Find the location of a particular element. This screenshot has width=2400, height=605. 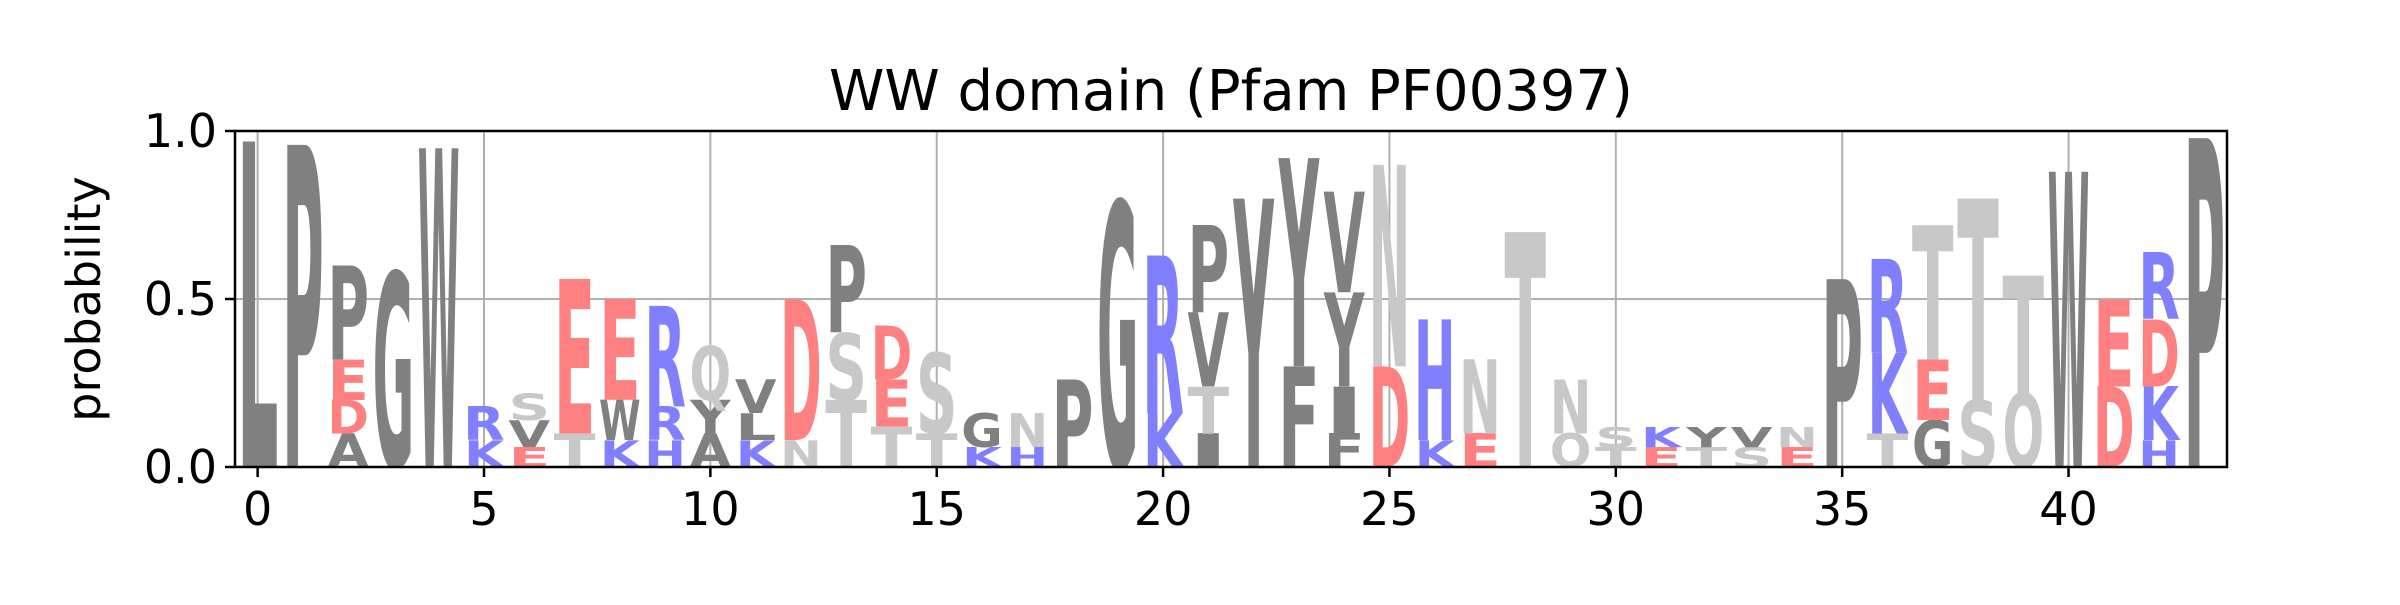

logo-letter-glyph: Q is located at coordinates (711, 375).